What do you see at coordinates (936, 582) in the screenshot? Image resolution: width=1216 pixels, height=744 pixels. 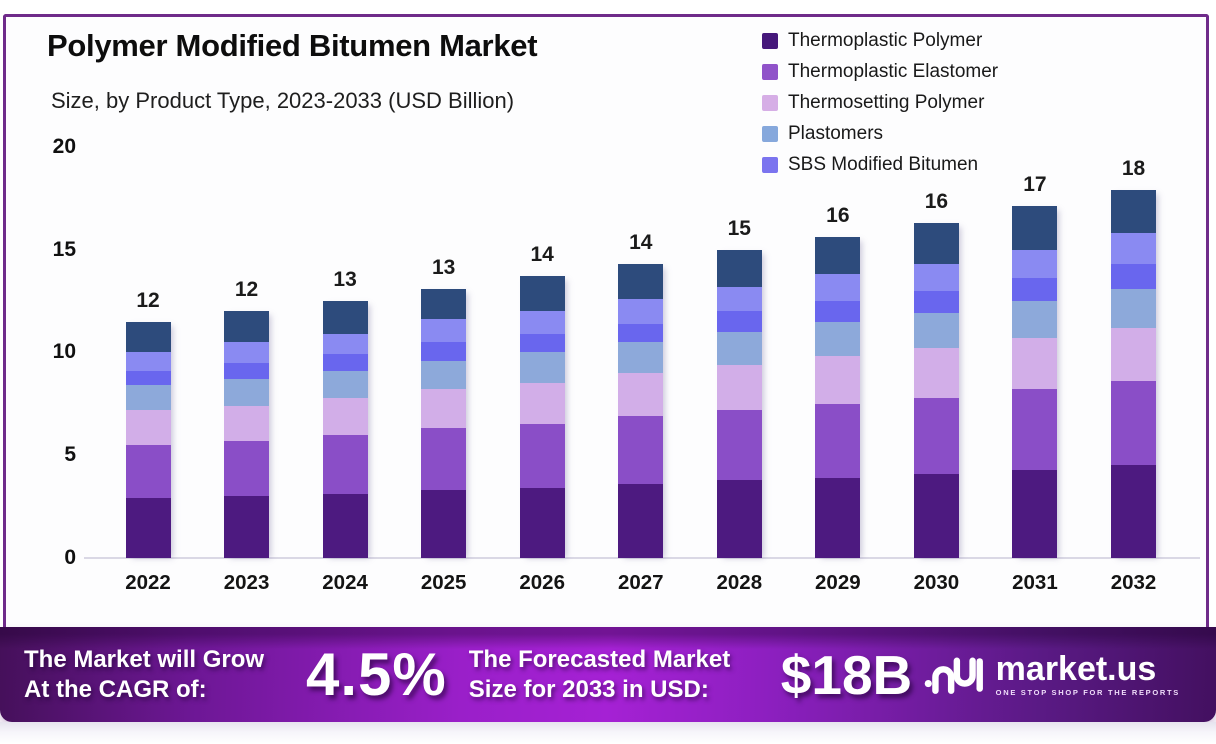 I see `x-axis-label: 2030` at bounding box center [936, 582].